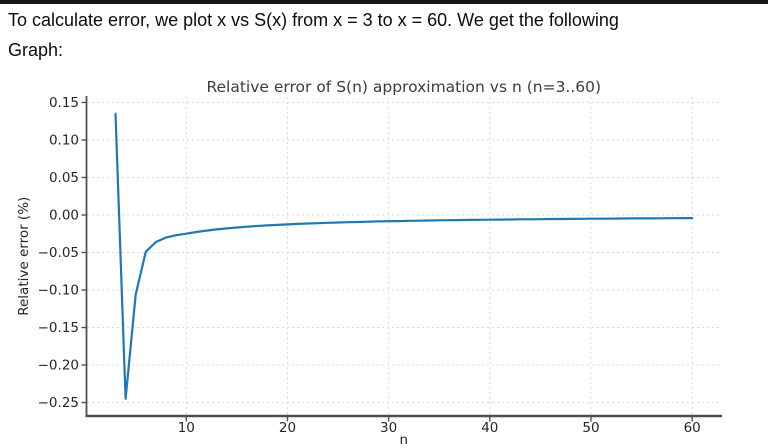 This screenshot has width=768, height=448. What do you see at coordinates (186, 428) in the screenshot?
I see `x-tick-label-10: 10` at bounding box center [186, 428].